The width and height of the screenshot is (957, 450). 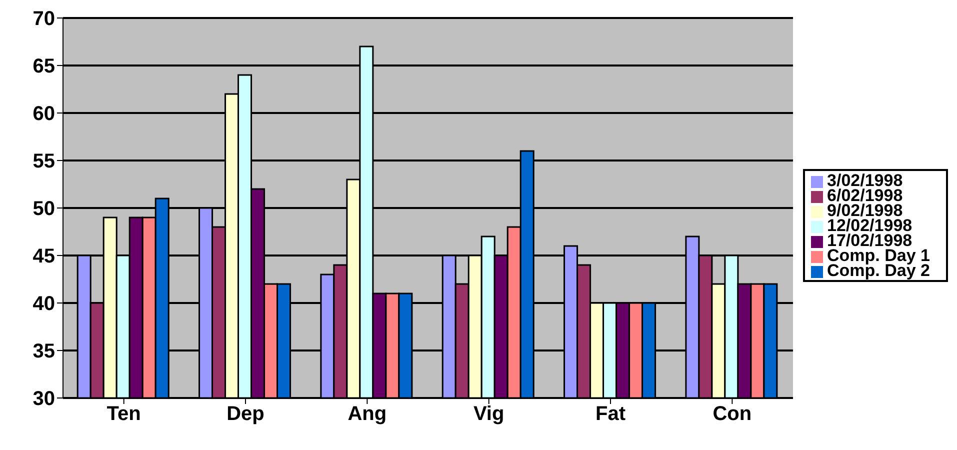 What do you see at coordinates (245, 414) in the screenshot?
I see `x-tick-label: Dep` at bounding box center [245, 414].